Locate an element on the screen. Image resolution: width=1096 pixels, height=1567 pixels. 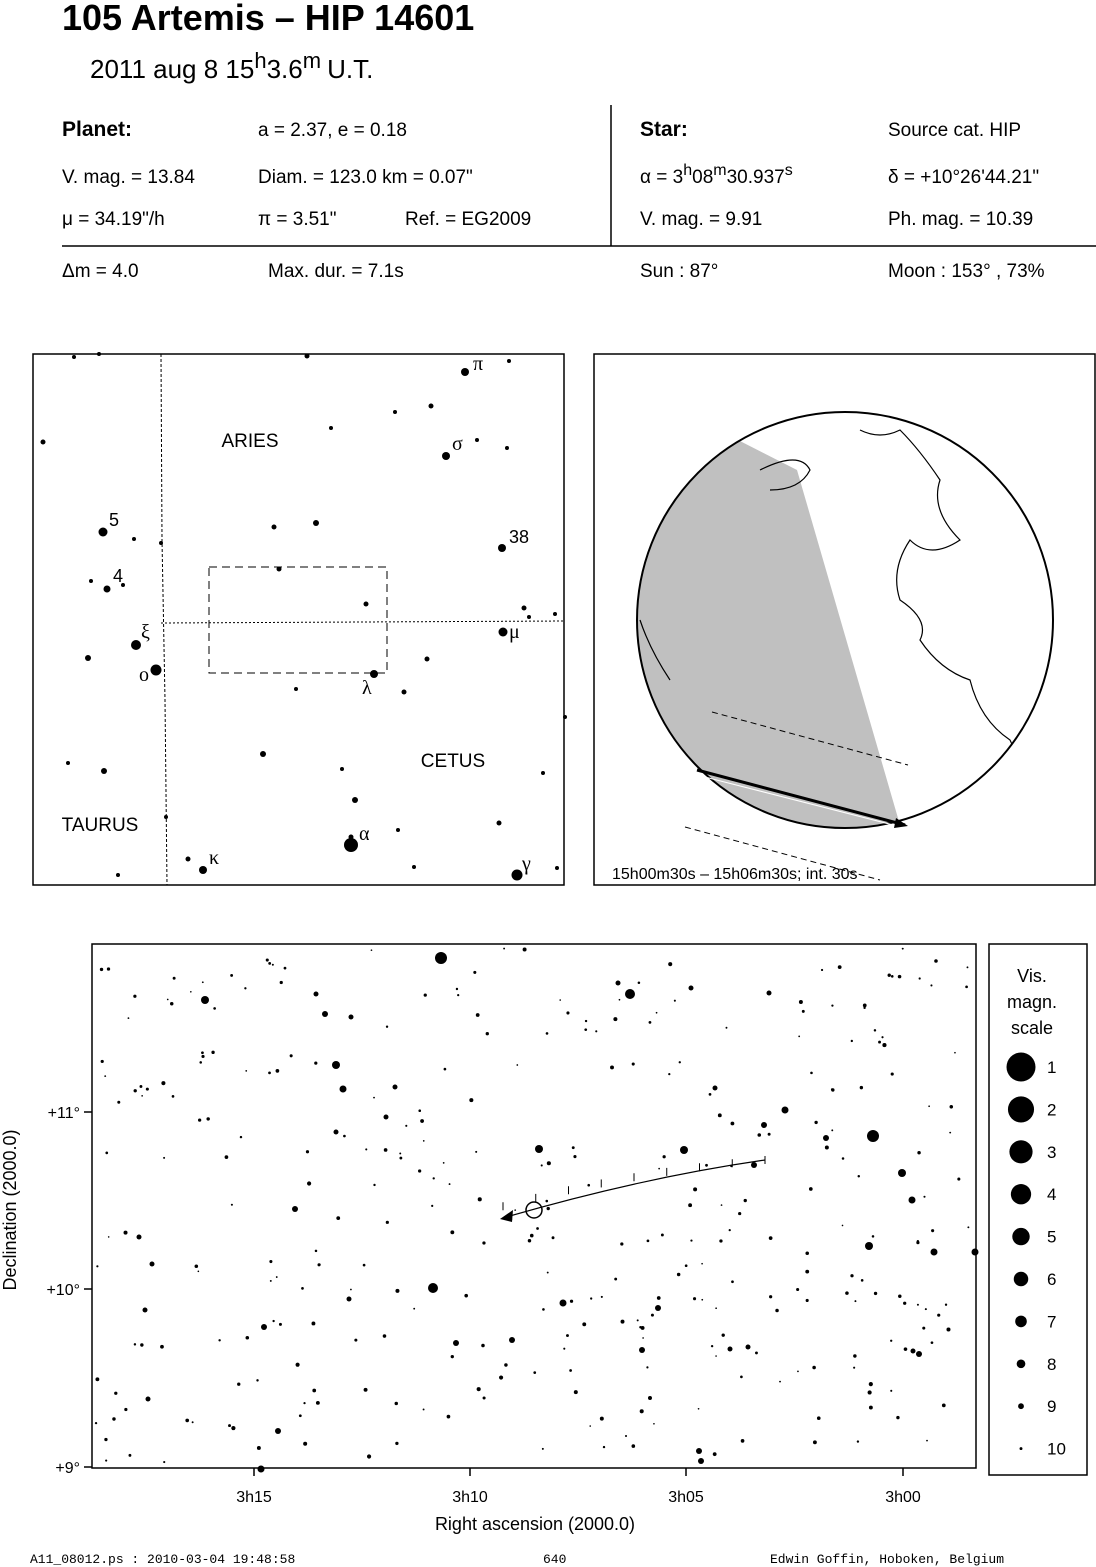
sup: m is located at coordinates (312, 60).